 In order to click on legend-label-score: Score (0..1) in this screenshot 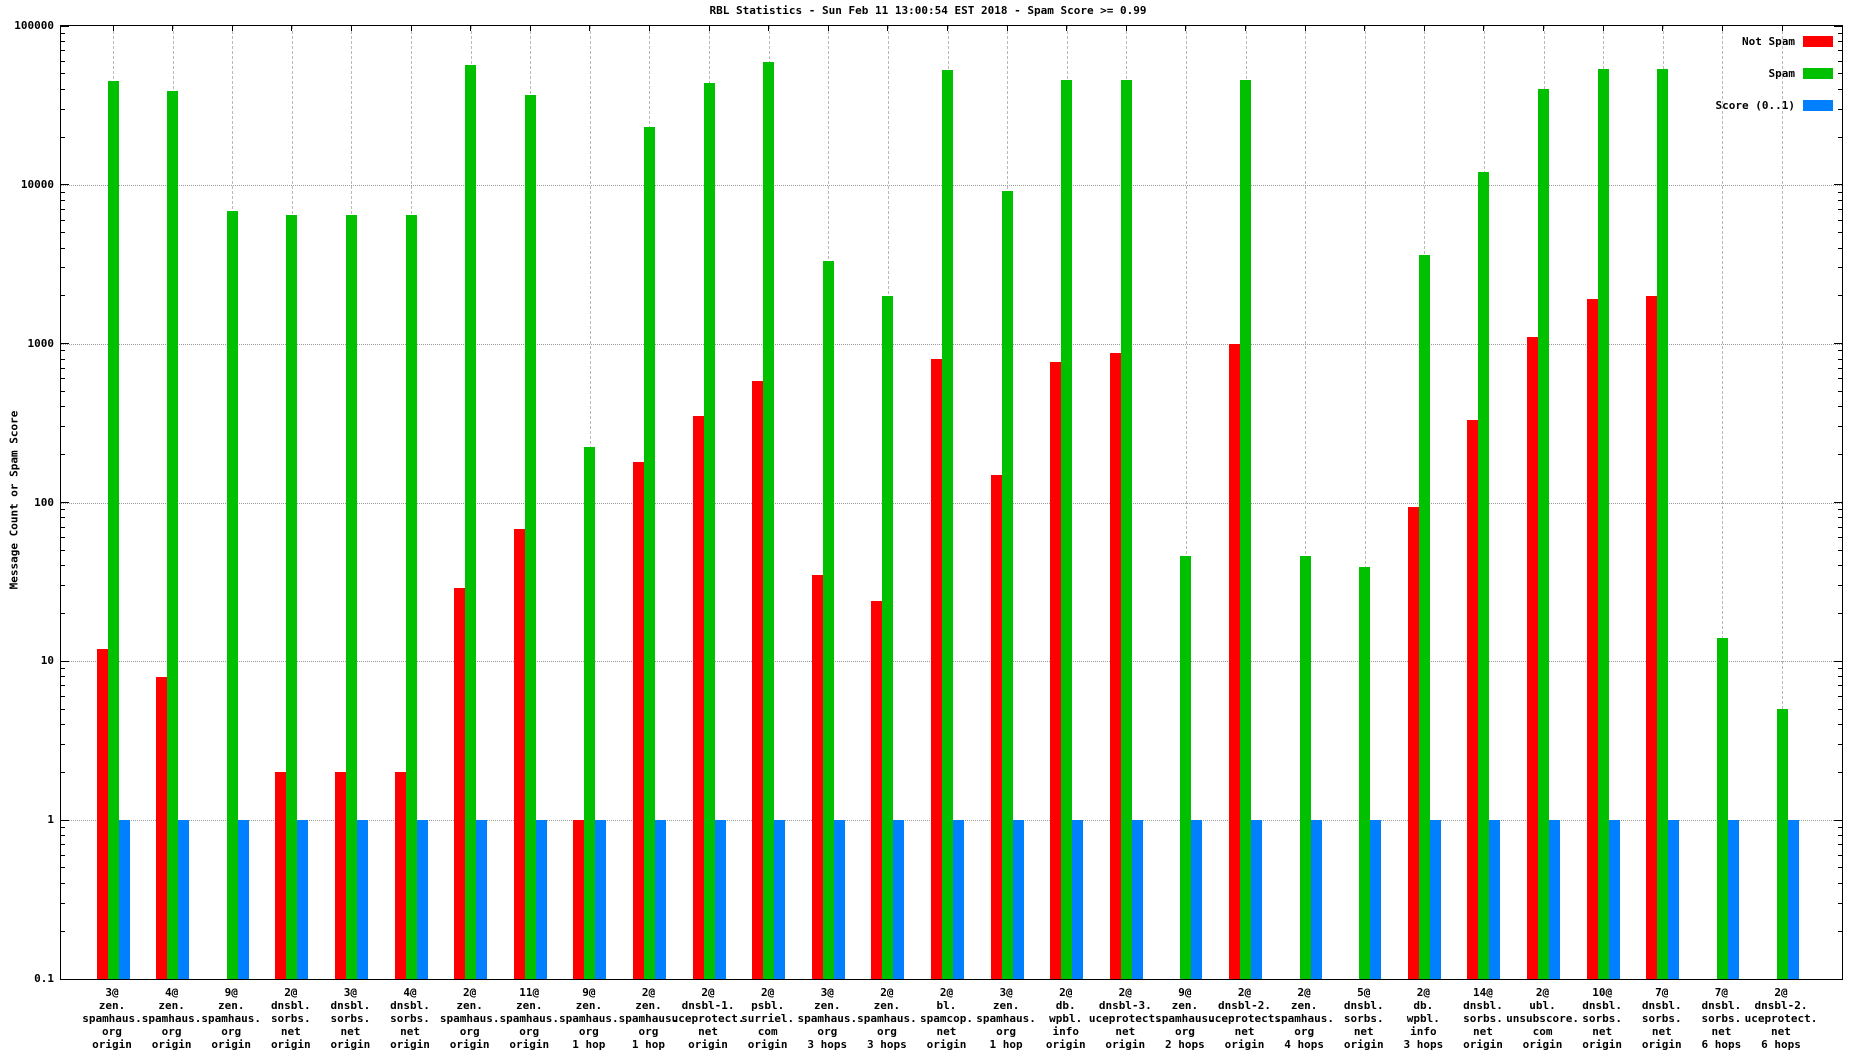, I will do `click(1755, 105)`.